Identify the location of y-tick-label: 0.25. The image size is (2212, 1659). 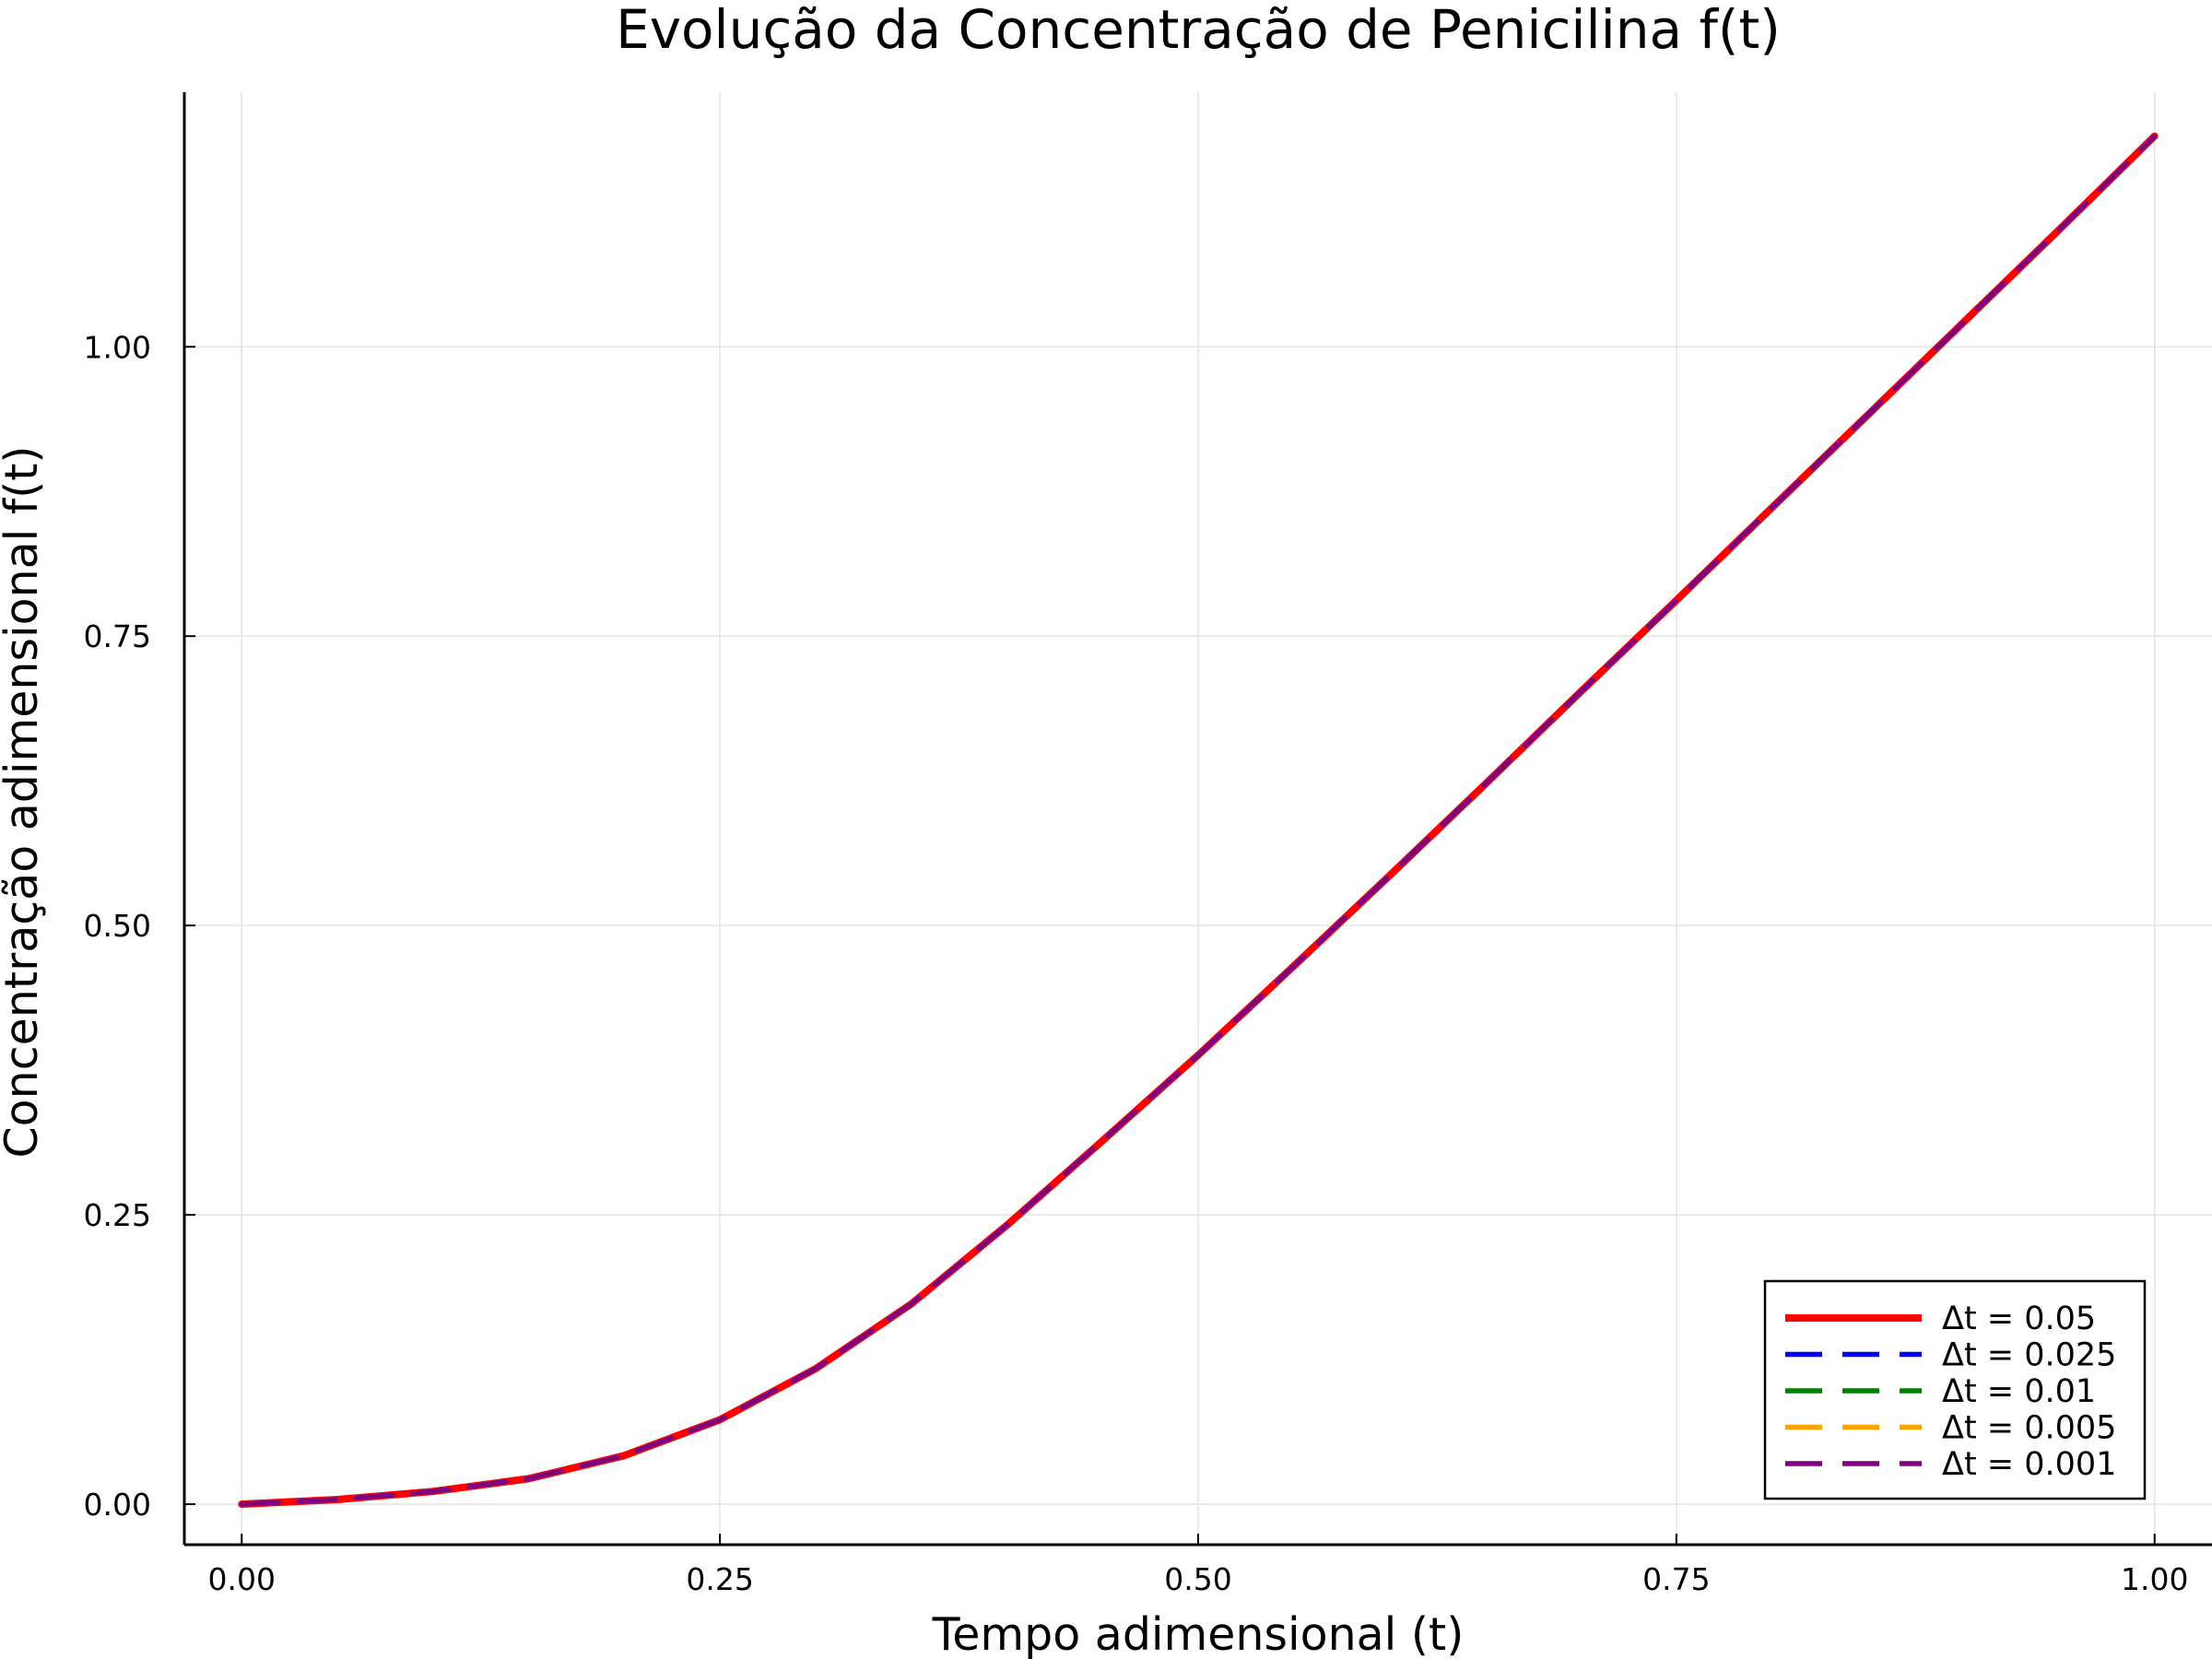
(117, 1215).